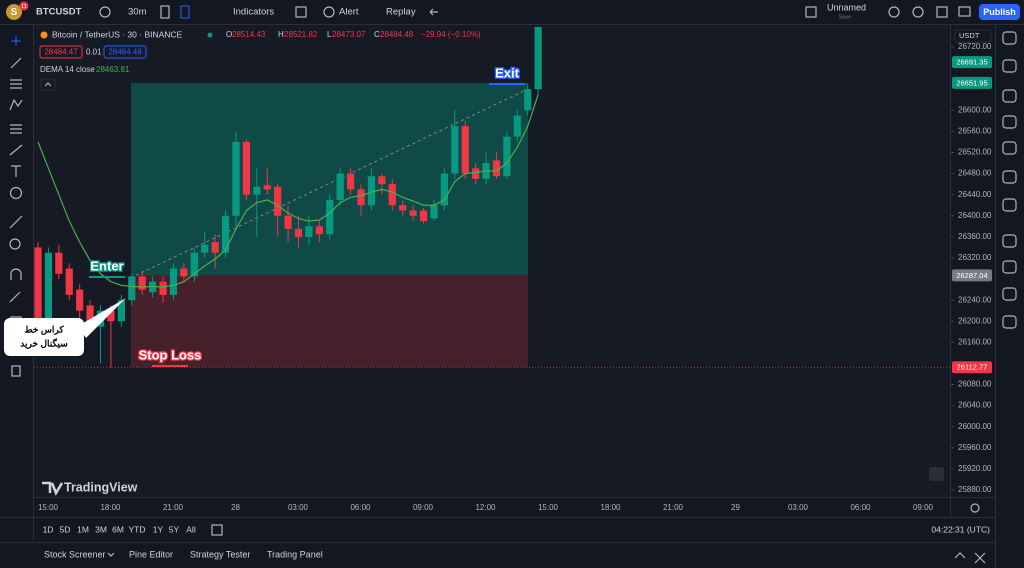 This screenshot has height=568, width=1024. What do you see at coordinates (165, 12) in the screenshot?
I see `bars-icon` at bounding box center [165, 12].